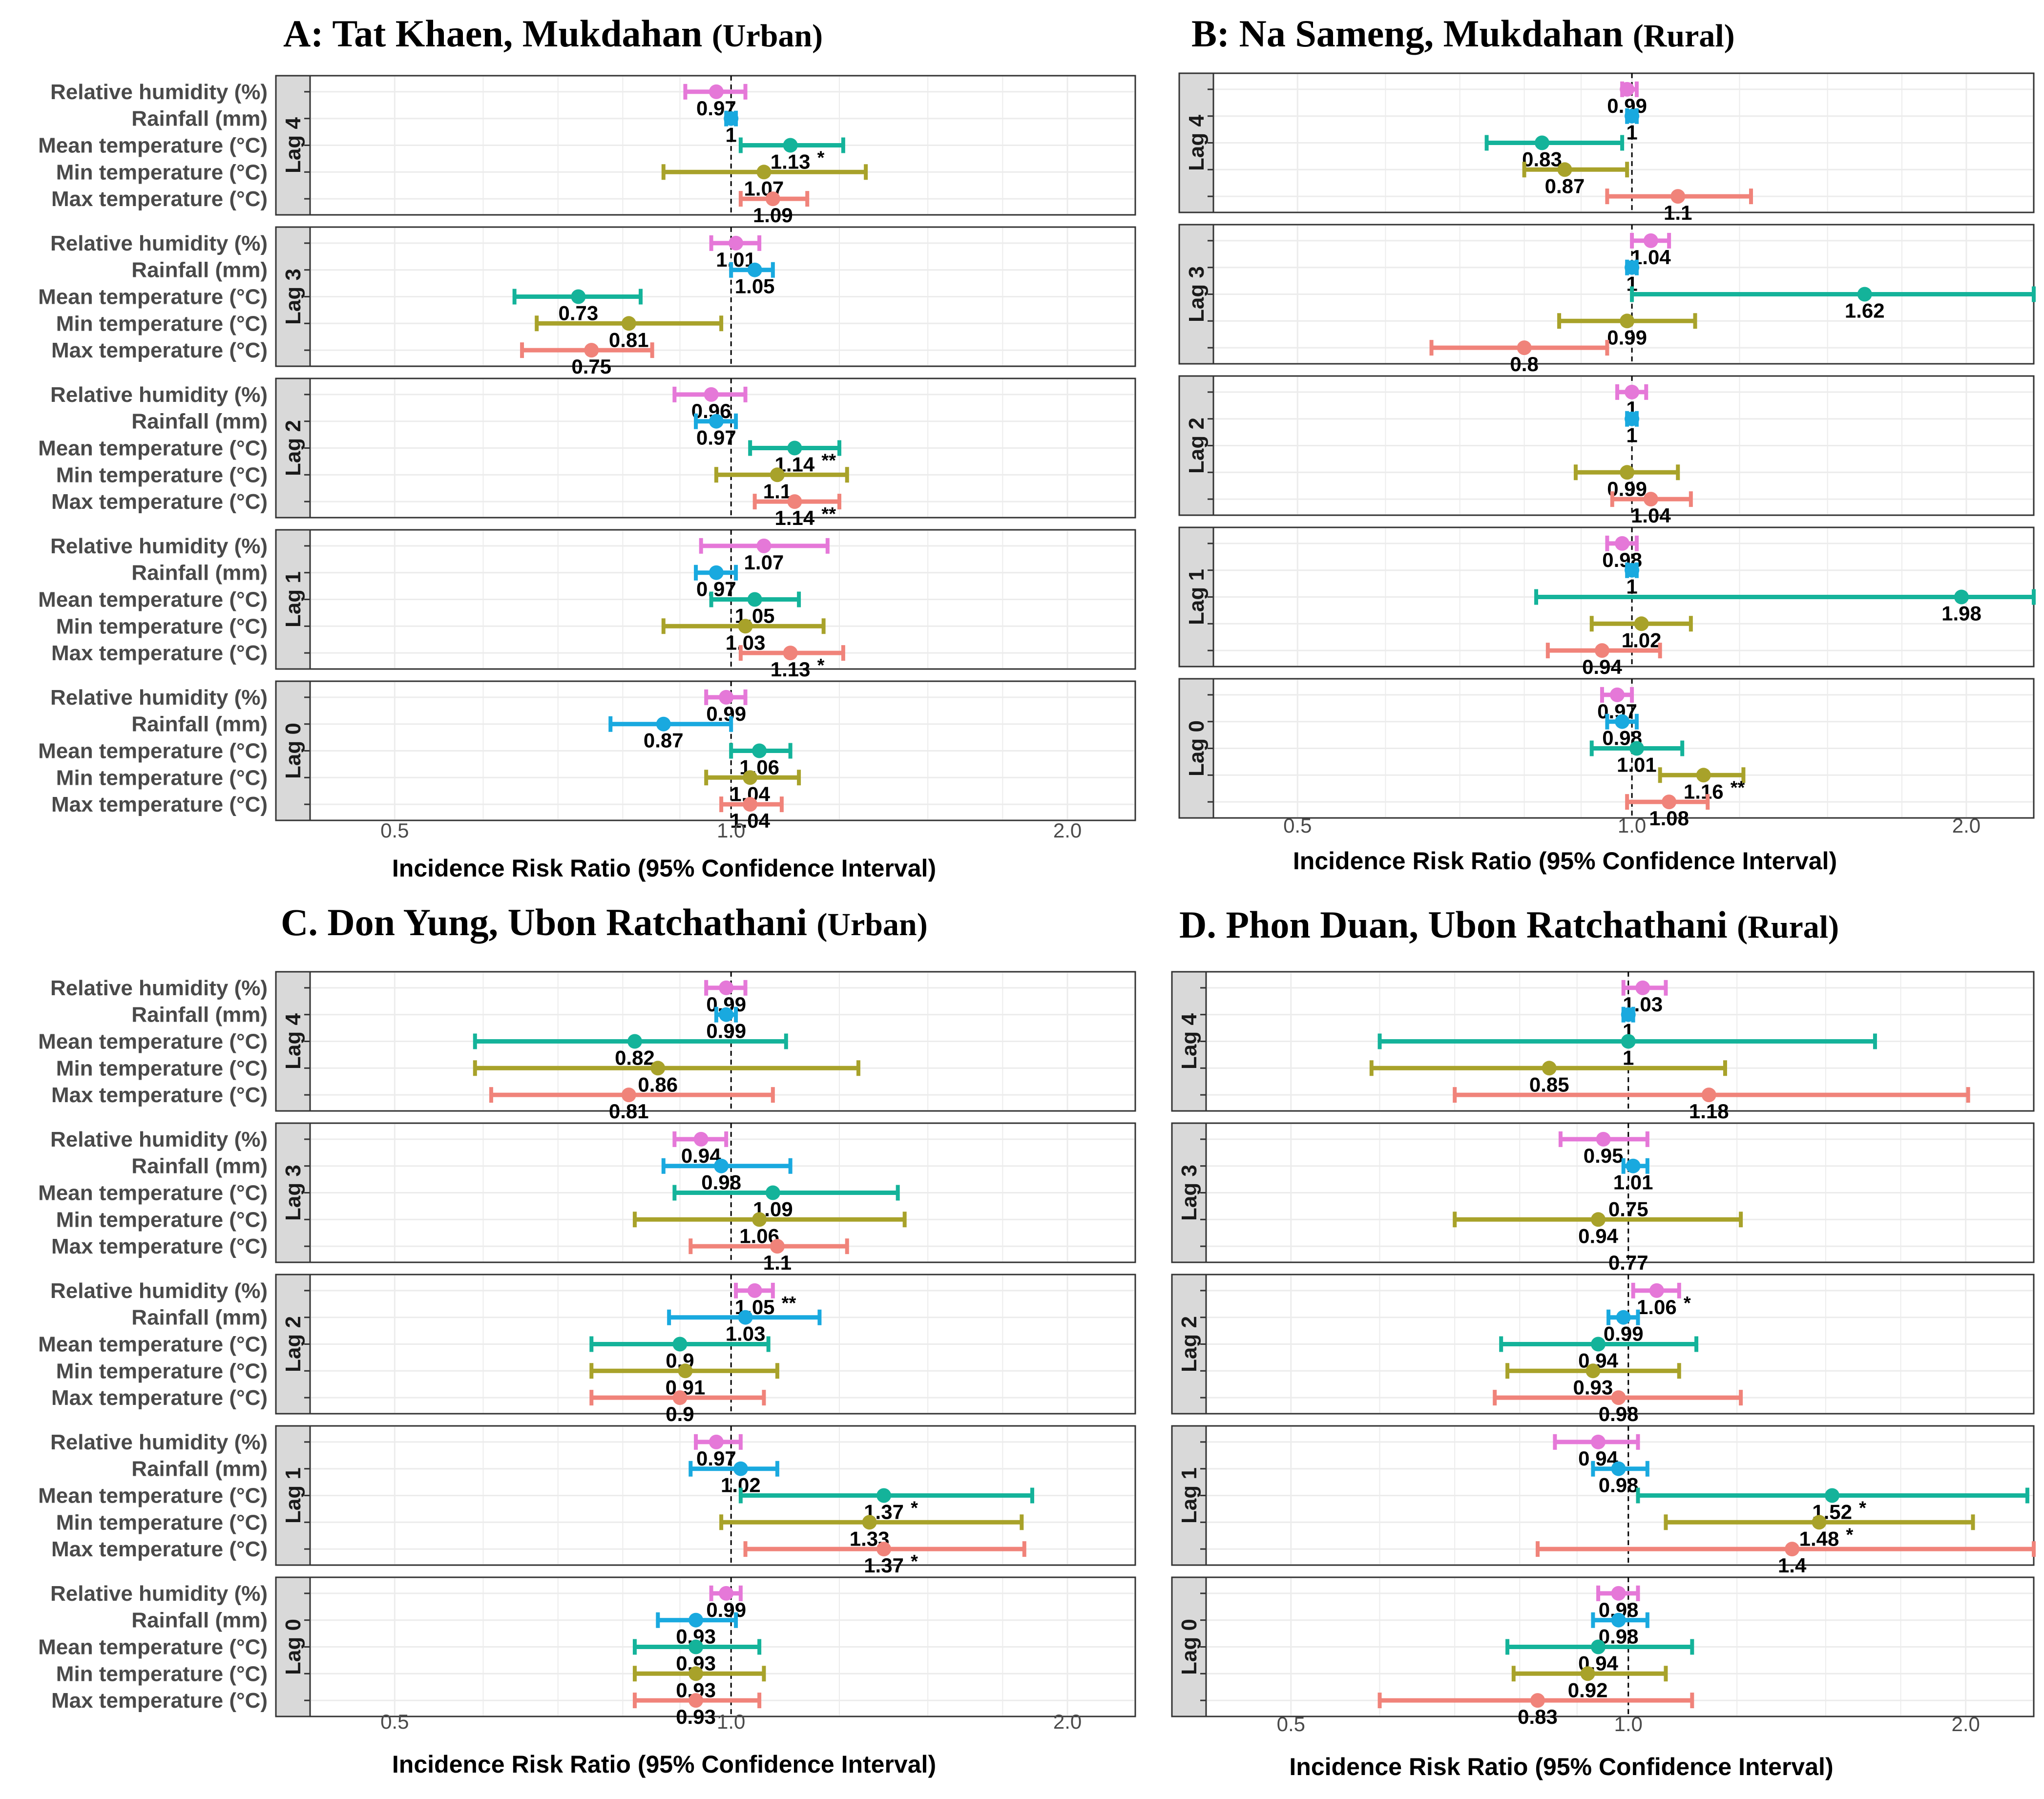  What do you see at coordinates (1197, 143) in the screenshot?
I see `lag-strip-label: Lag 4` at bounding box center [1197, 143].